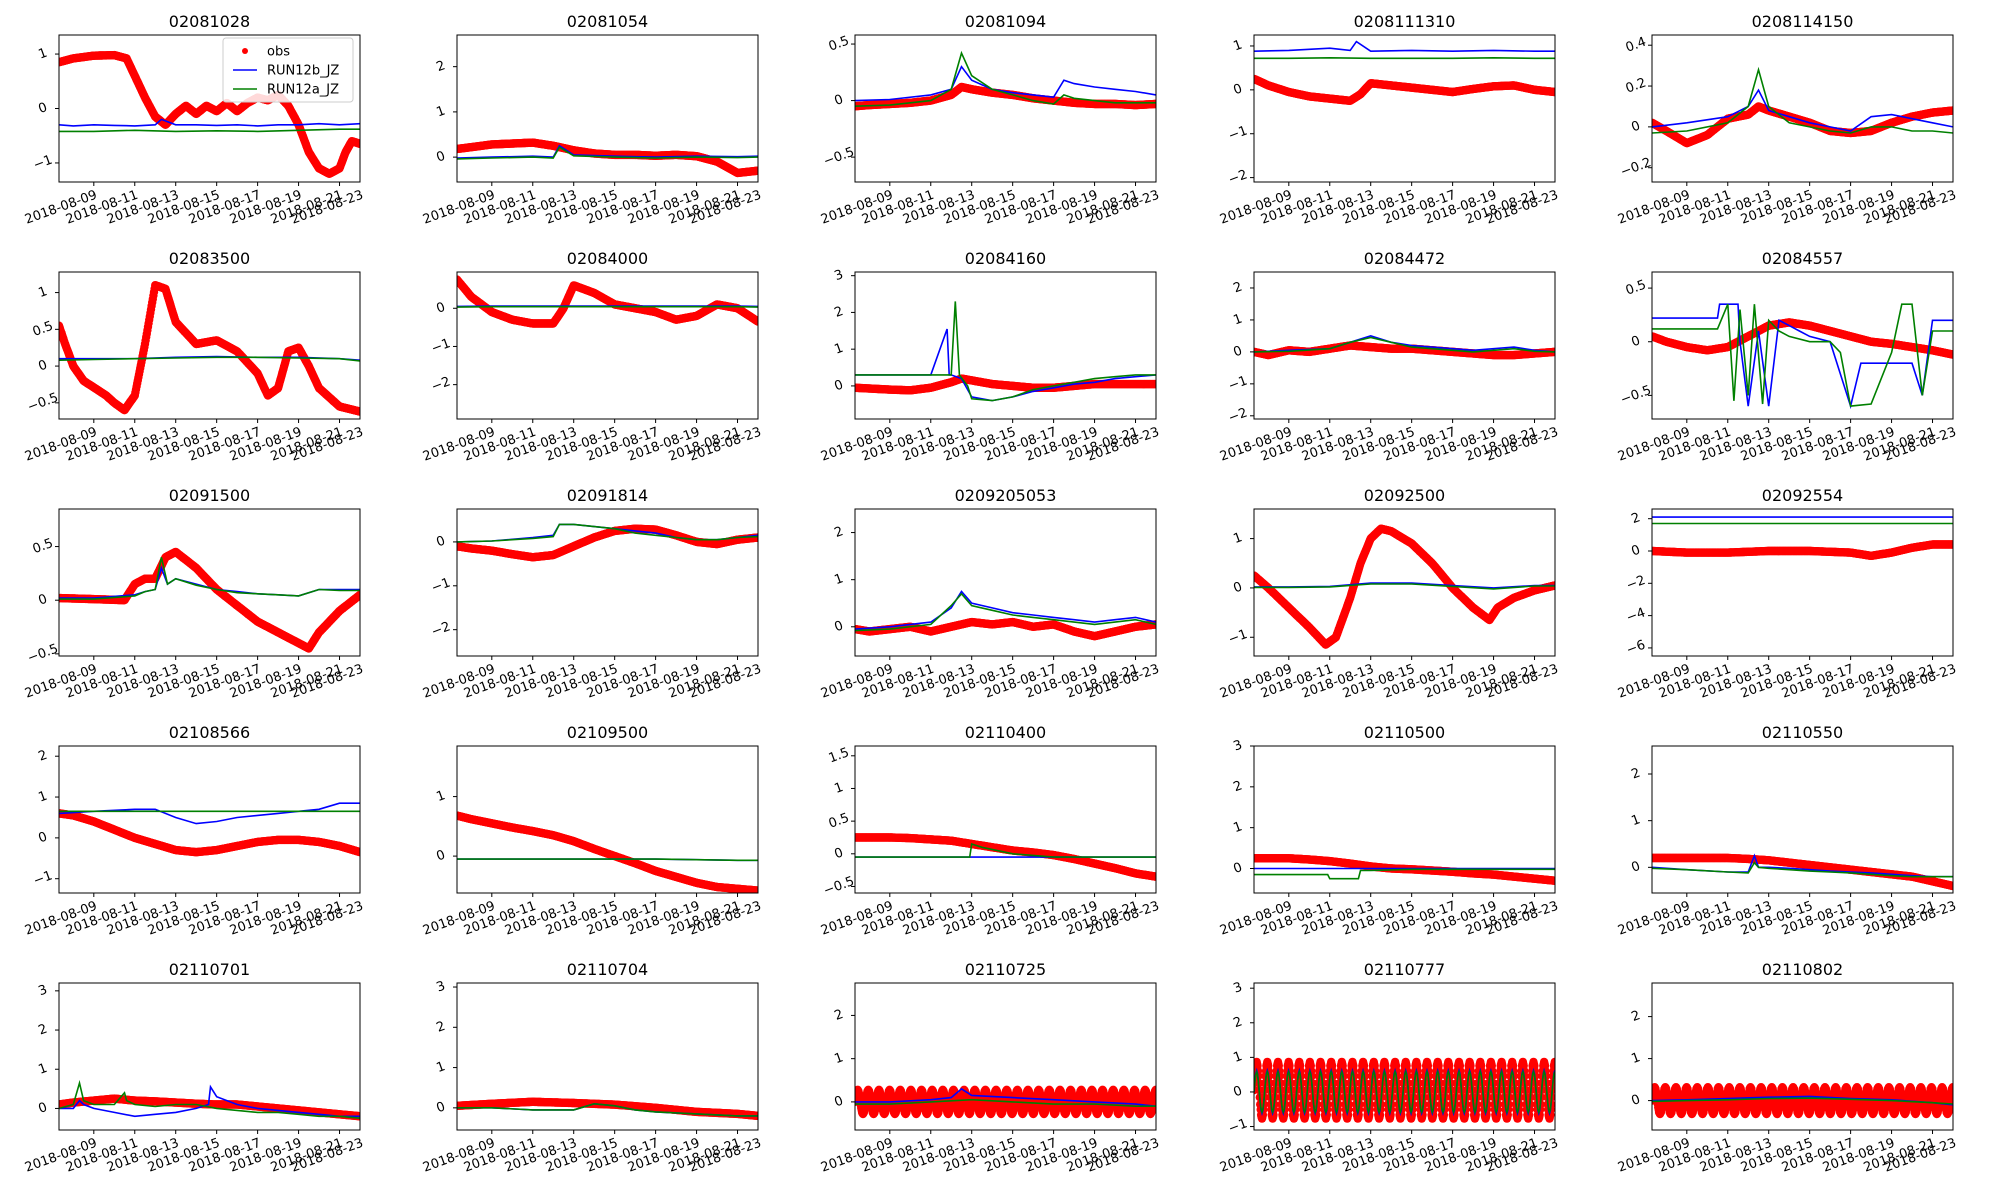 Image resolution: width=2000 pixels, height=1200 pixels. I want to click on panel-title: 02084000, so click(607, 258).